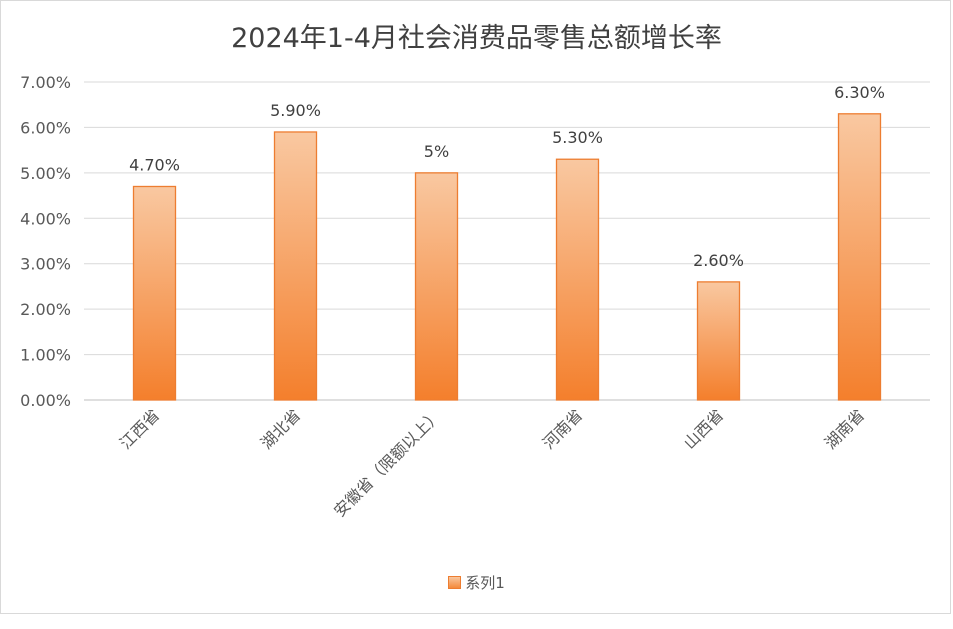 This screenshot has height=629, width=953. Describe the element at coordinates (562, 428) in the screenshot. I see `x-tick-label: 河南省` at that location.